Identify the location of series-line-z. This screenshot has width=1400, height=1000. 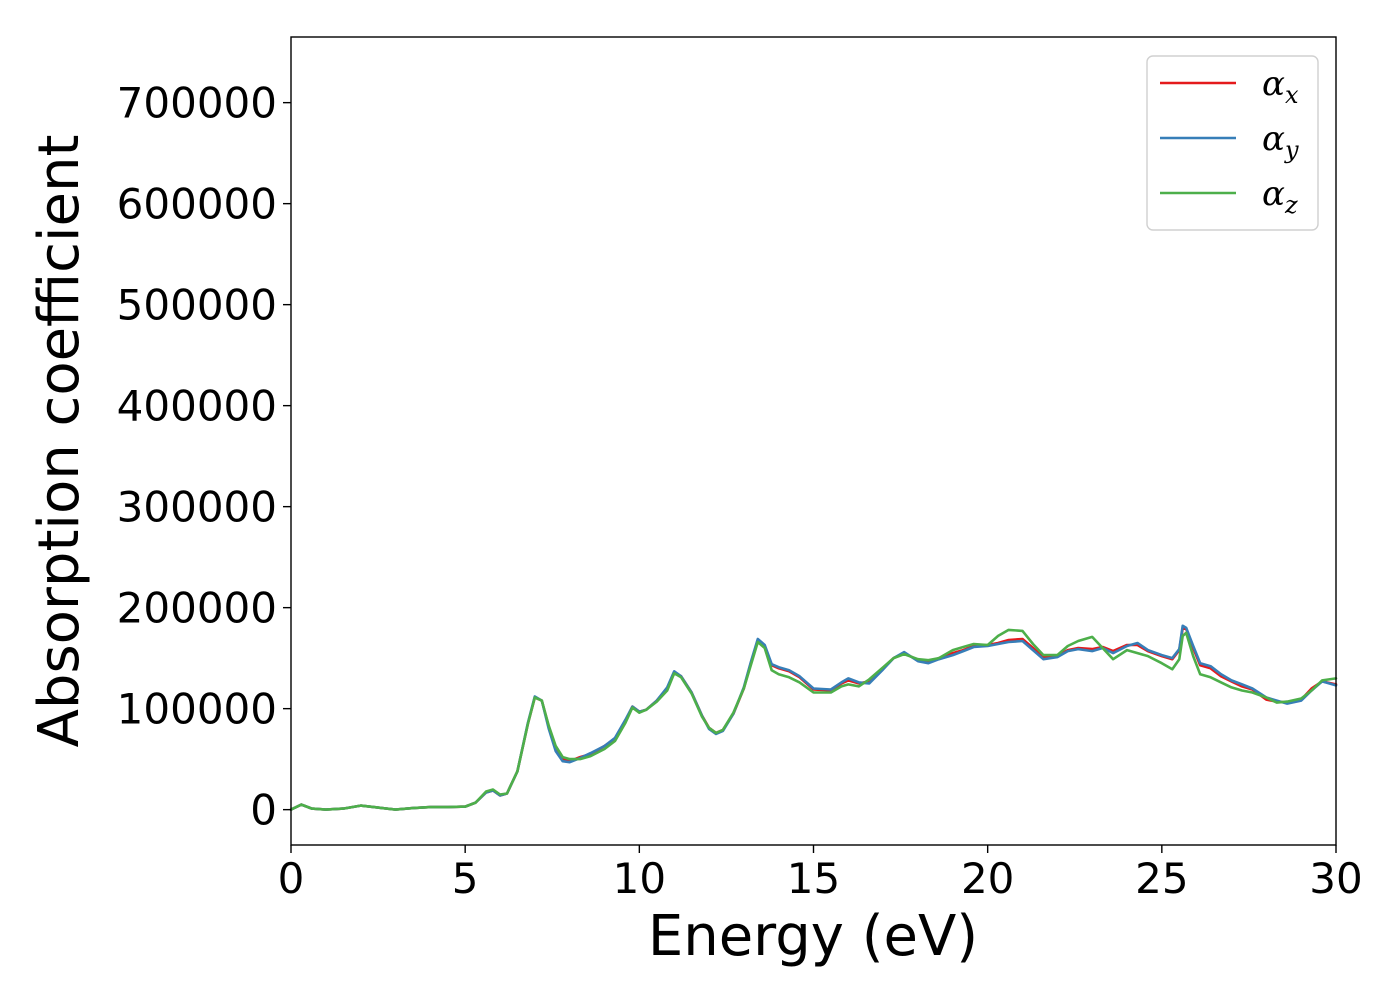
(813, 719).